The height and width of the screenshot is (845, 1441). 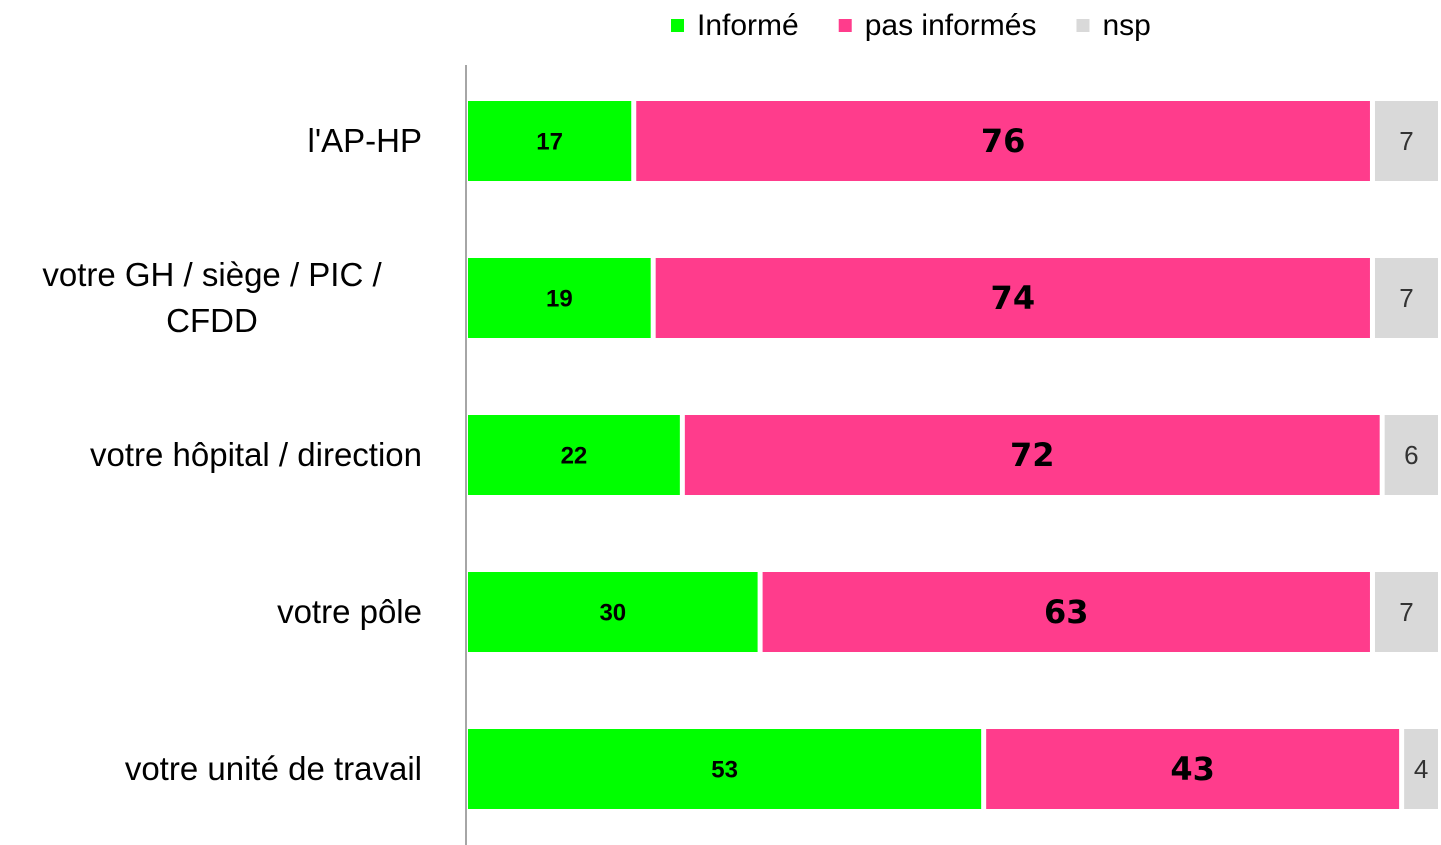 I want to click on data-label: 17, so click(x=549, y=141).